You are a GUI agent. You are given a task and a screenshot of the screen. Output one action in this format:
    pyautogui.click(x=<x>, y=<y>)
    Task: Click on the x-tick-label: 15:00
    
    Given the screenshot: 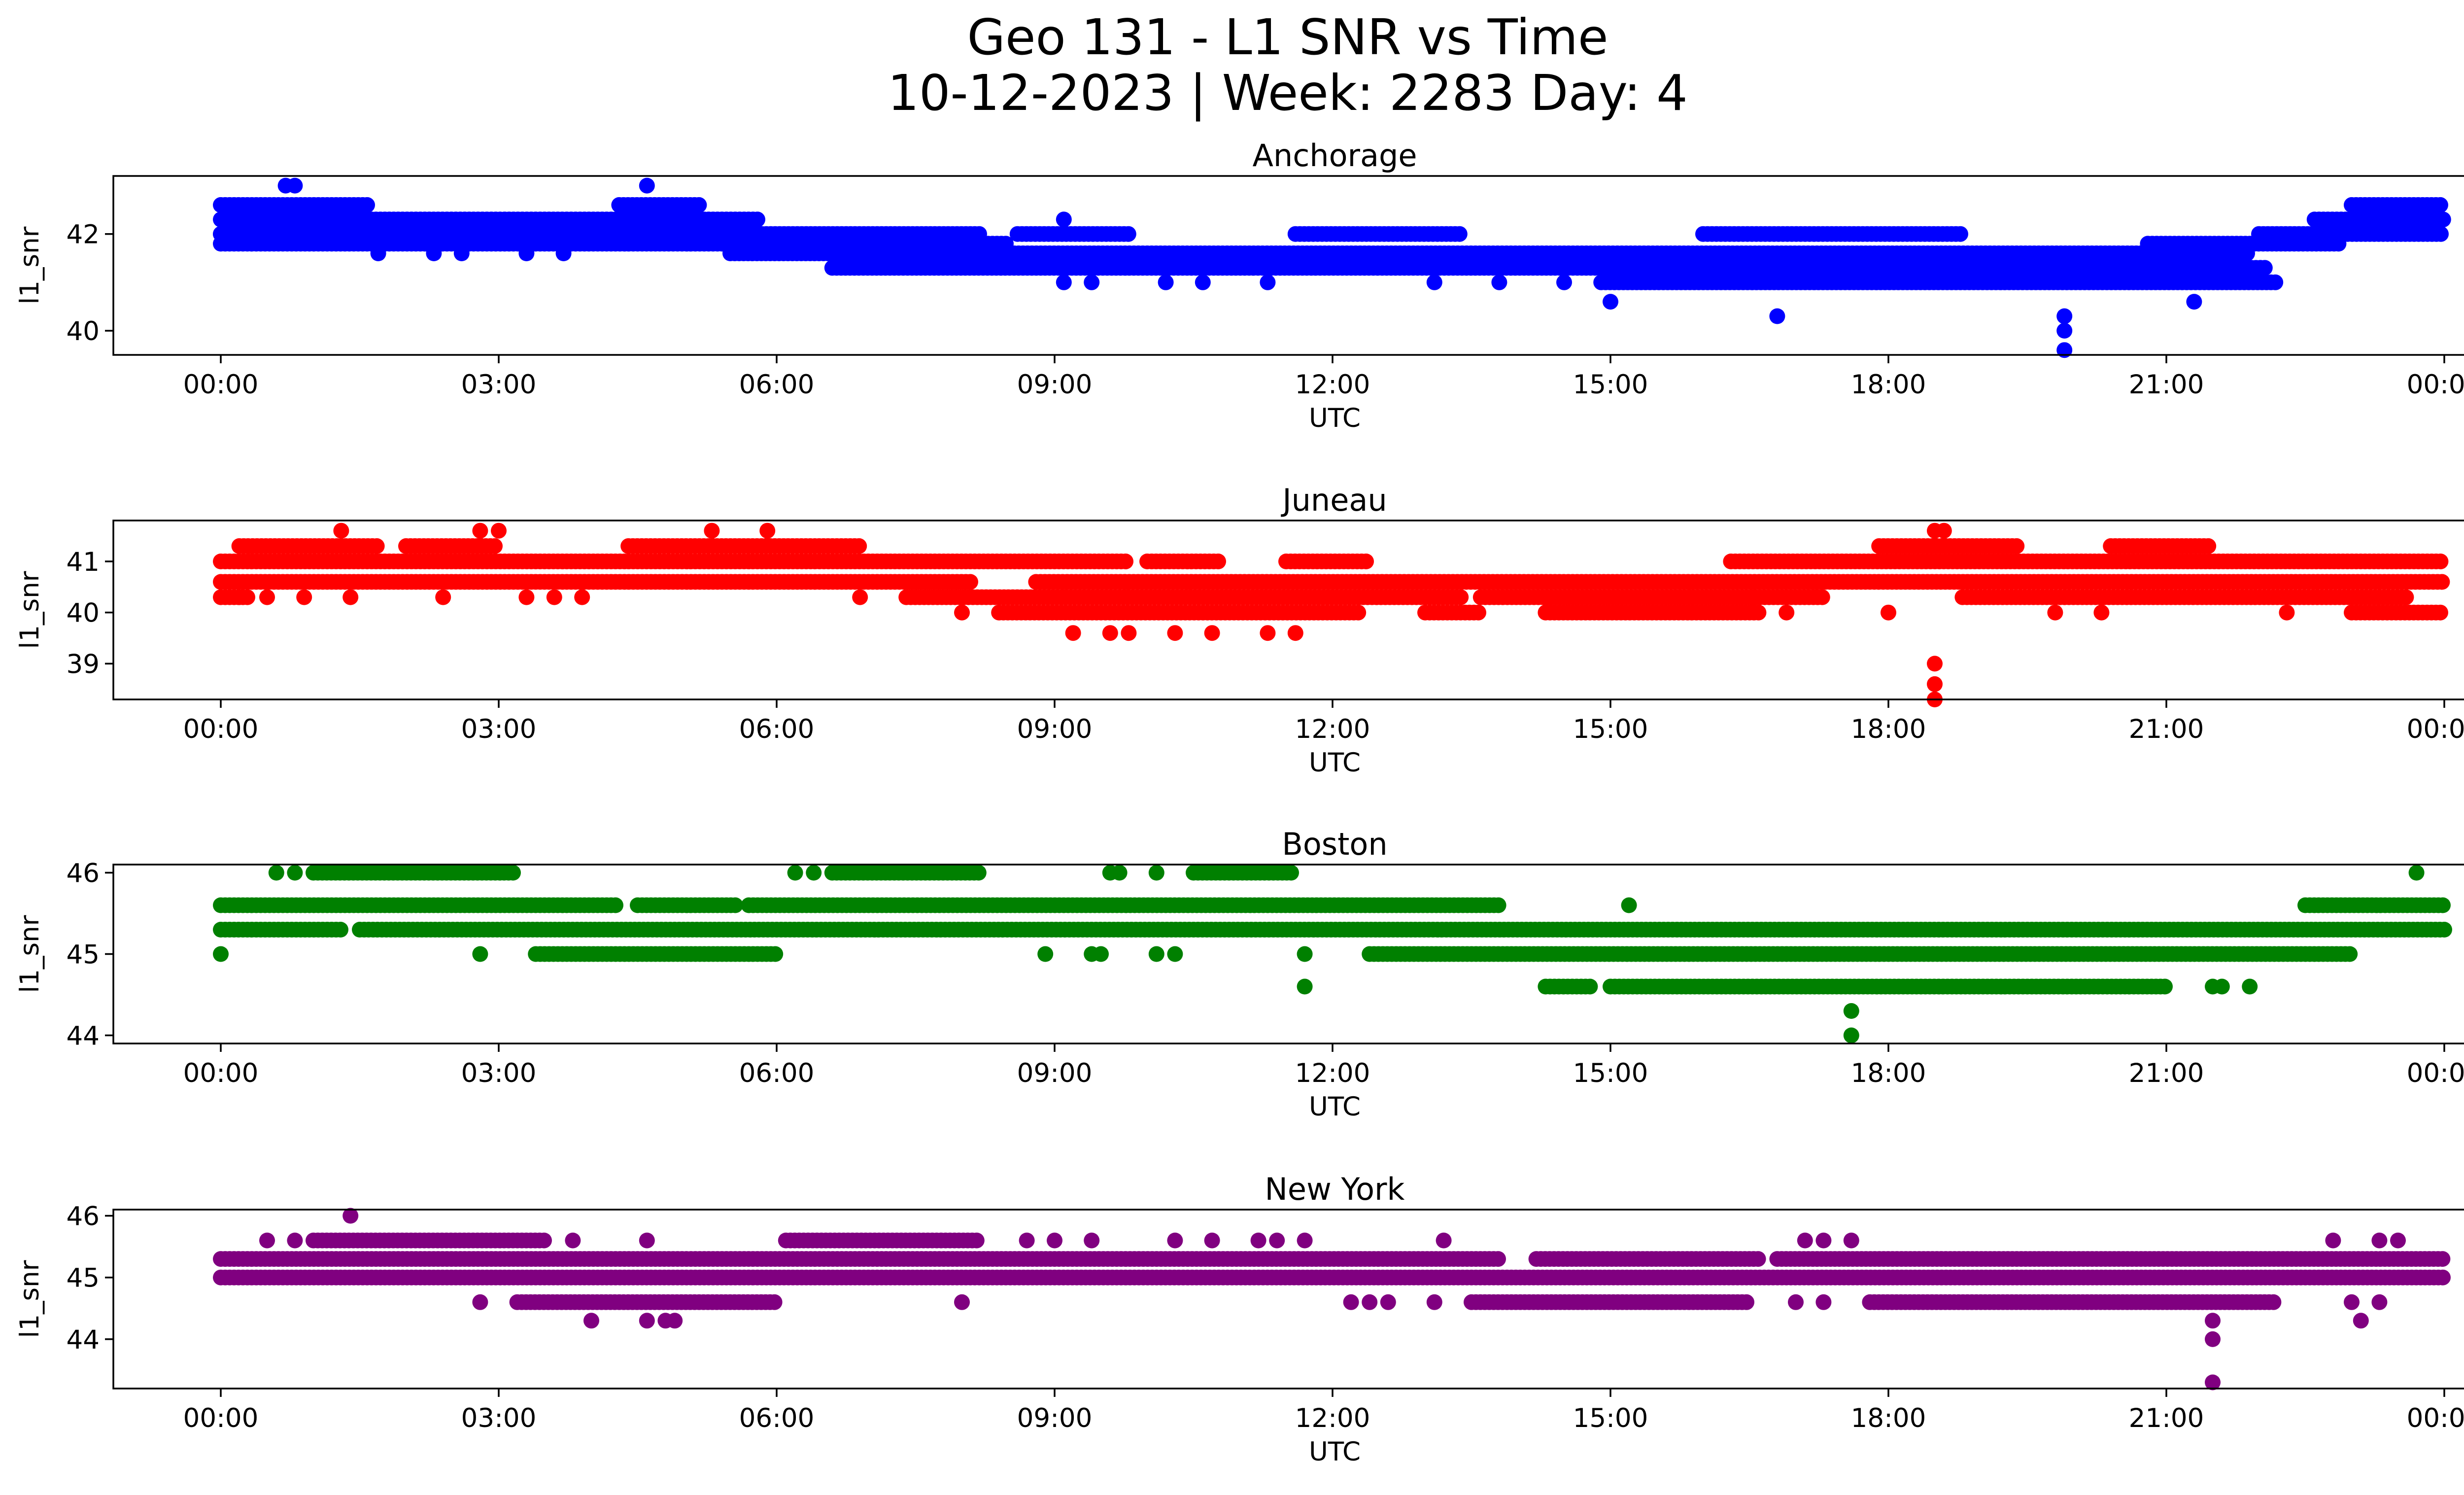 What is the action you would take?
    pyautogui.click(x=1610, y=385)
    